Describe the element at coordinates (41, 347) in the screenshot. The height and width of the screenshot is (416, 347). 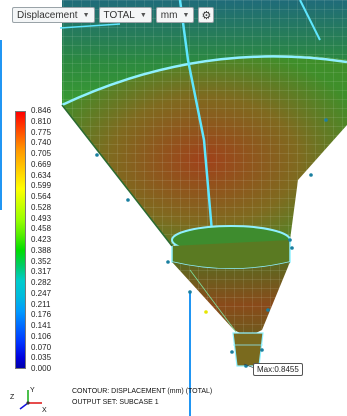
I see `legend-value: 0.070` at that location.